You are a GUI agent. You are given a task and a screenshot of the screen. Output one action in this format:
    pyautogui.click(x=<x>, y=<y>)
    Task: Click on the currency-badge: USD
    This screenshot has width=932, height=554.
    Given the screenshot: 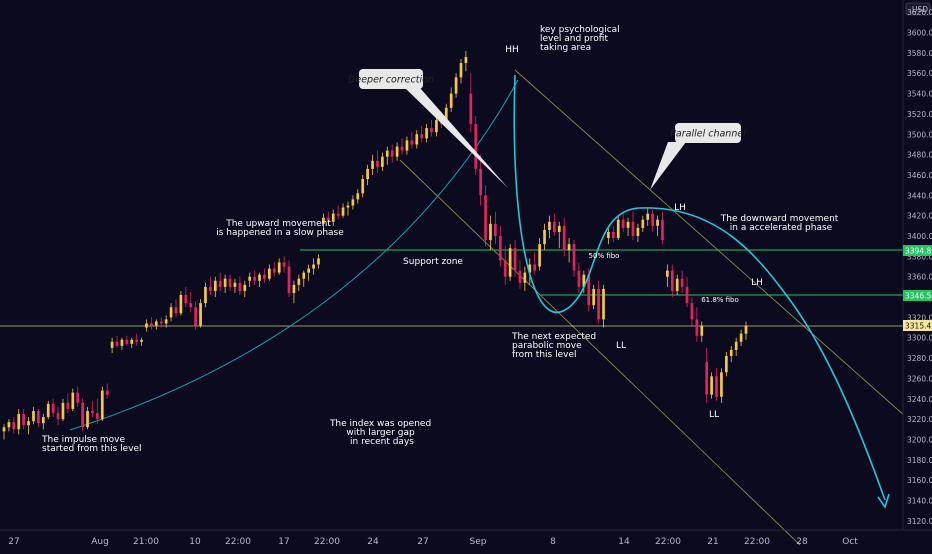 What is the action you would take?
    pyautogui.click(x=918, y=9)
    